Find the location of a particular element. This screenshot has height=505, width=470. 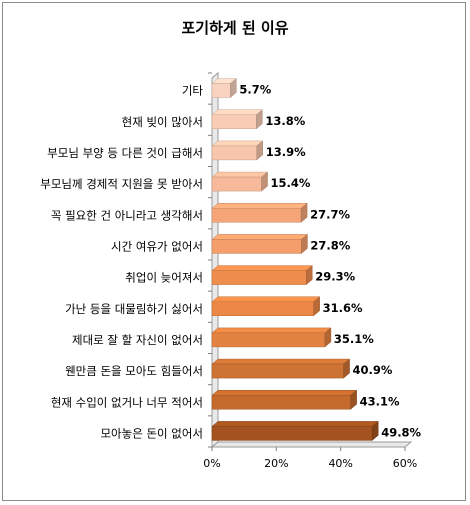

category-label: 가난 등을 대물림하기 싫어서 is located at coordinates (134, 309).